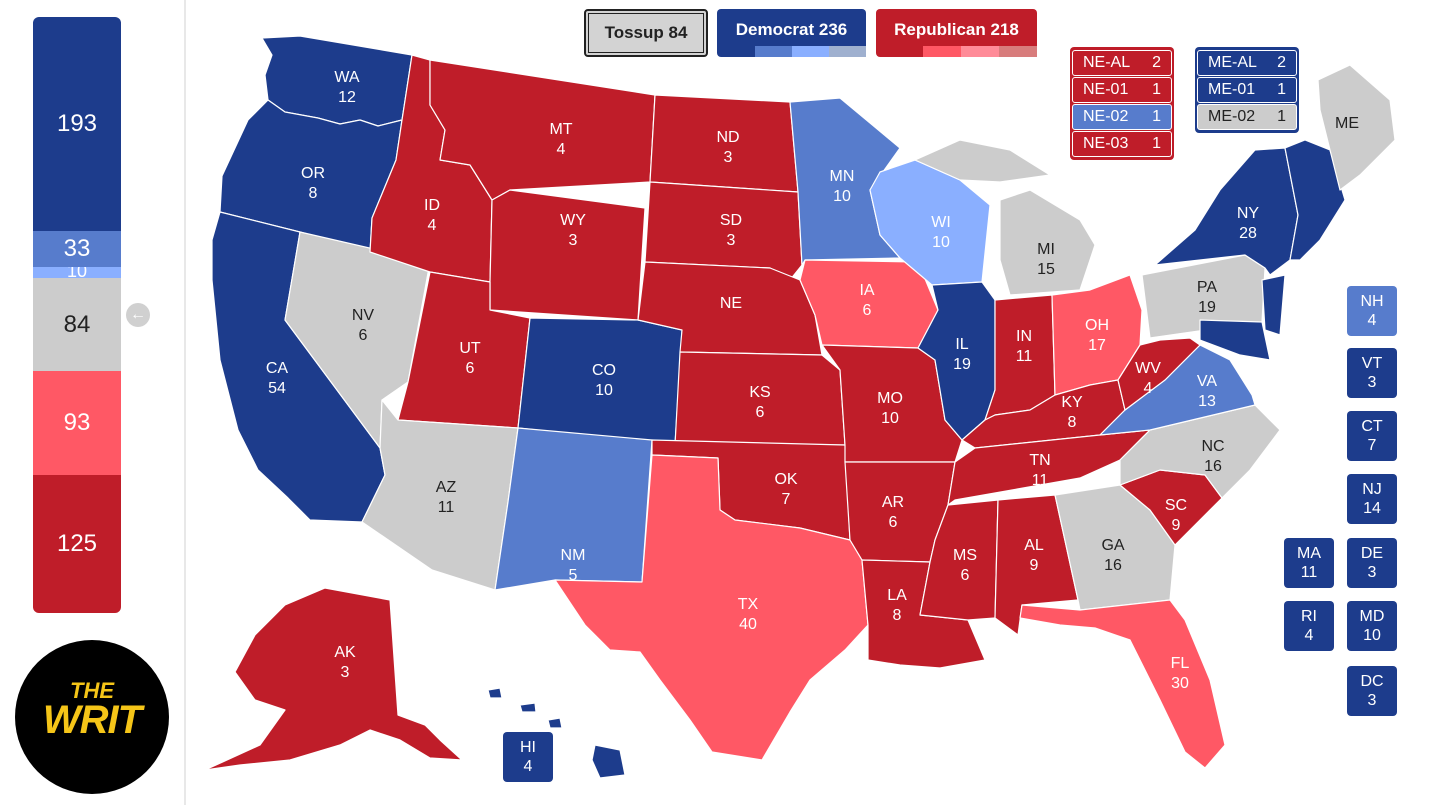 This screenshot has width=1436, height=805. What do you see at coordinates (786, 489) in the screenshot?
I see `state-label-ok: OK 7` at bounding box center [786, 489].